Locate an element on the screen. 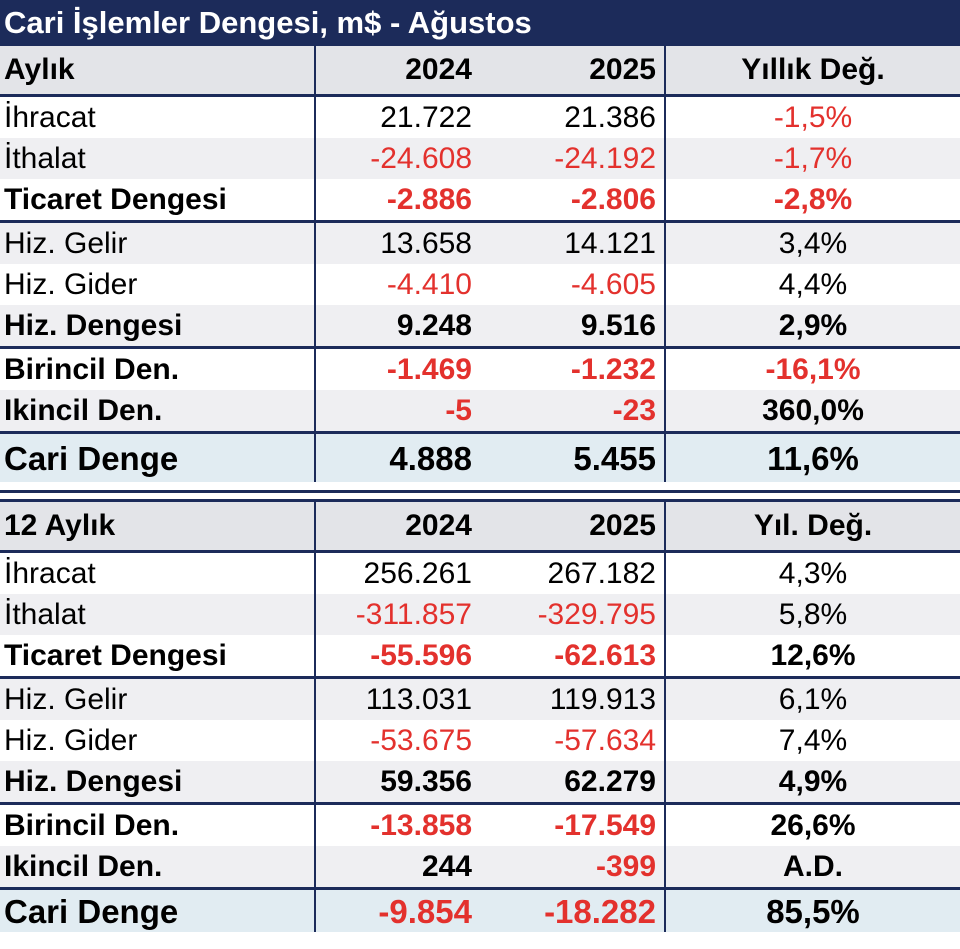  value-2024: 13.658 is located at coordinates (397, 242).